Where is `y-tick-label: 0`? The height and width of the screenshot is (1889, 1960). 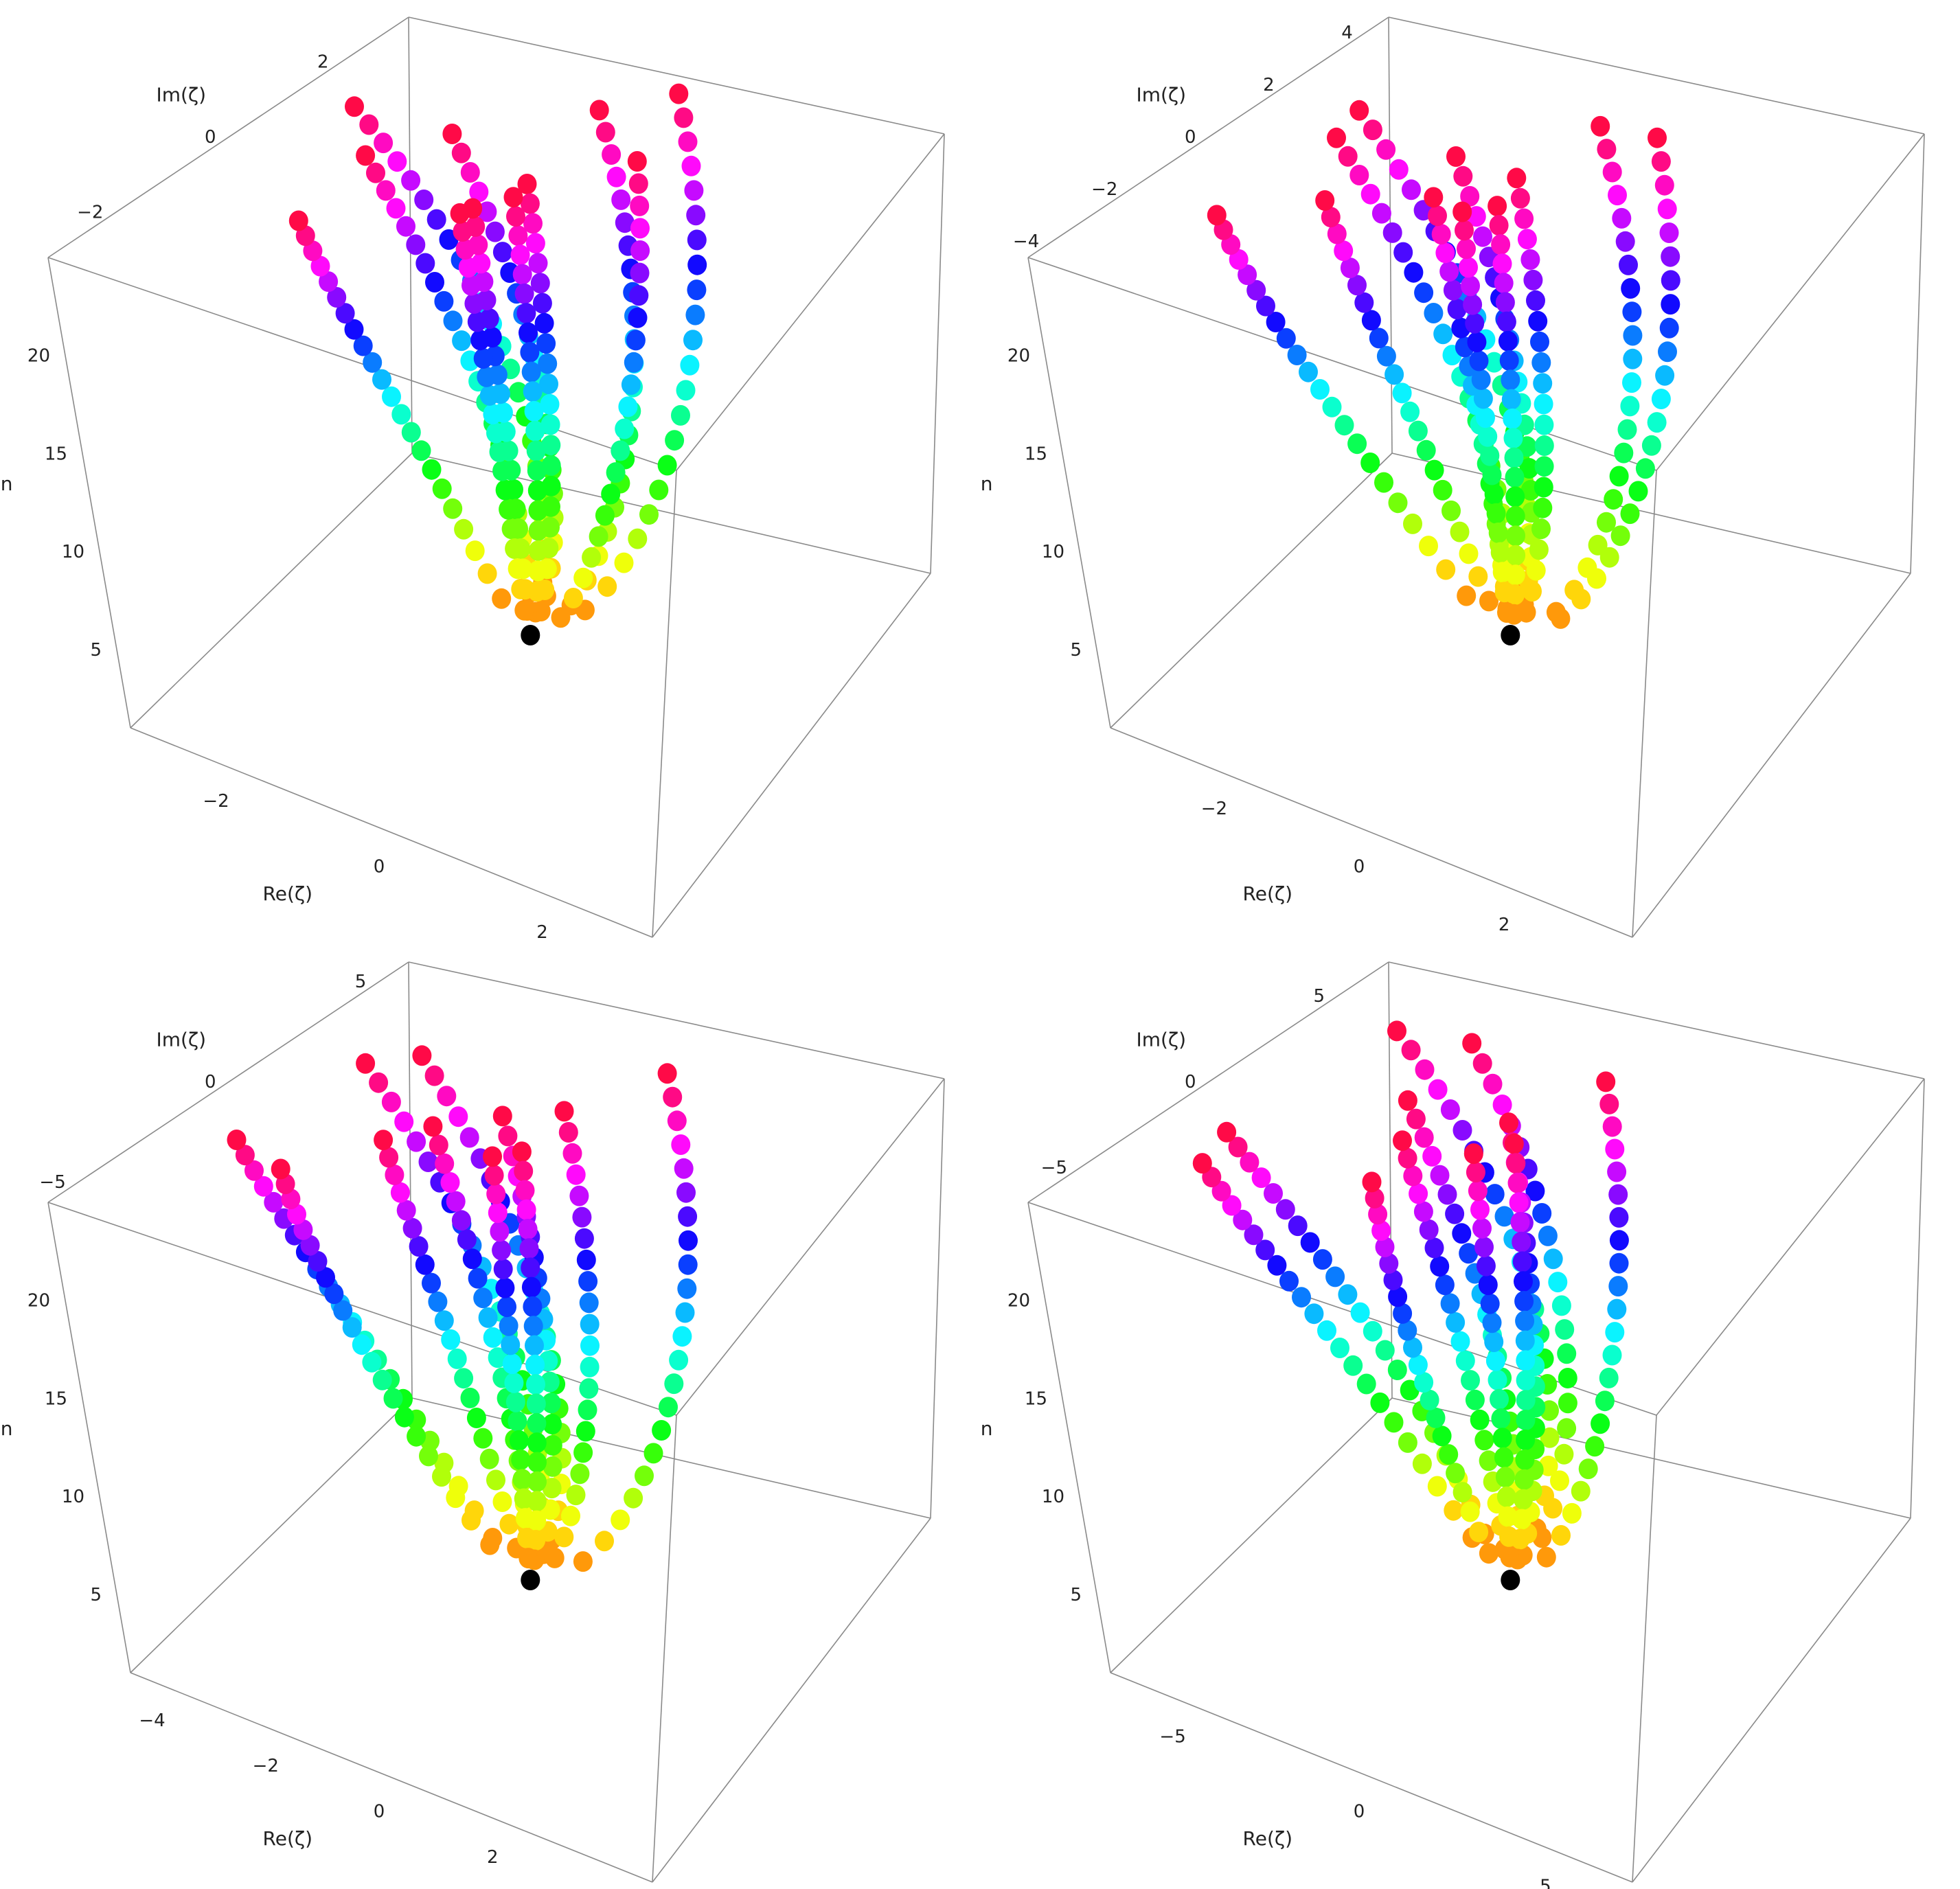 y-tick-label: 0 is located at coordinates (210, 1082).